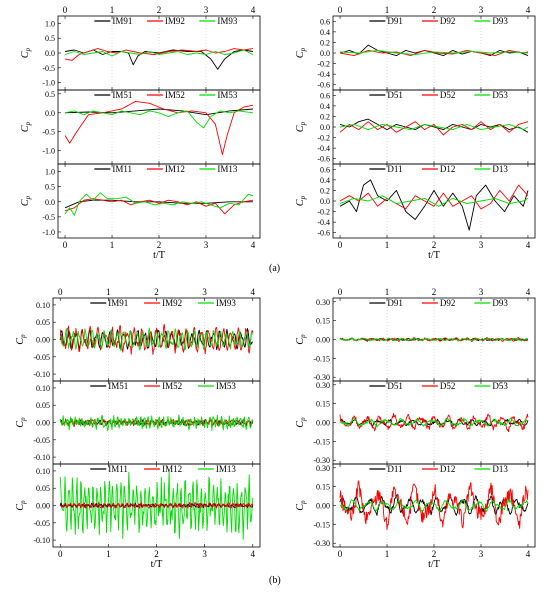 The width and height of the screenshot is (550, 593). Describe the element at coordinates (433, 339) in the screenshot. I see `series-line-D92` at that location.